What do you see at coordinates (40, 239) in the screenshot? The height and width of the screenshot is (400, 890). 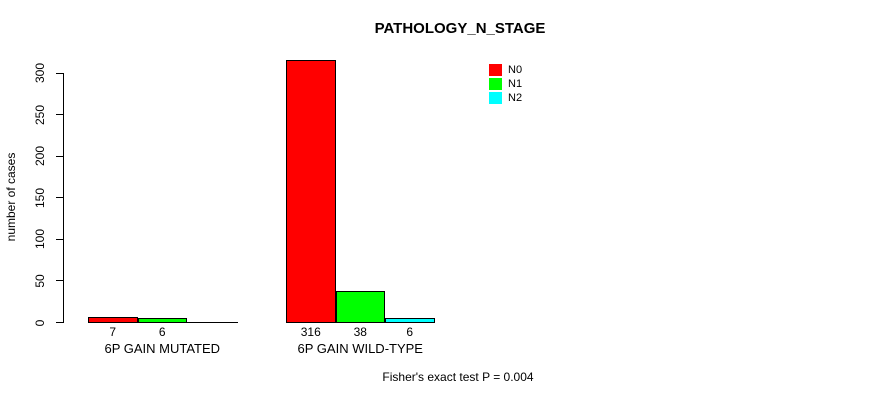 I see `y-tick-label: 100` at bounding box center [40, 239].